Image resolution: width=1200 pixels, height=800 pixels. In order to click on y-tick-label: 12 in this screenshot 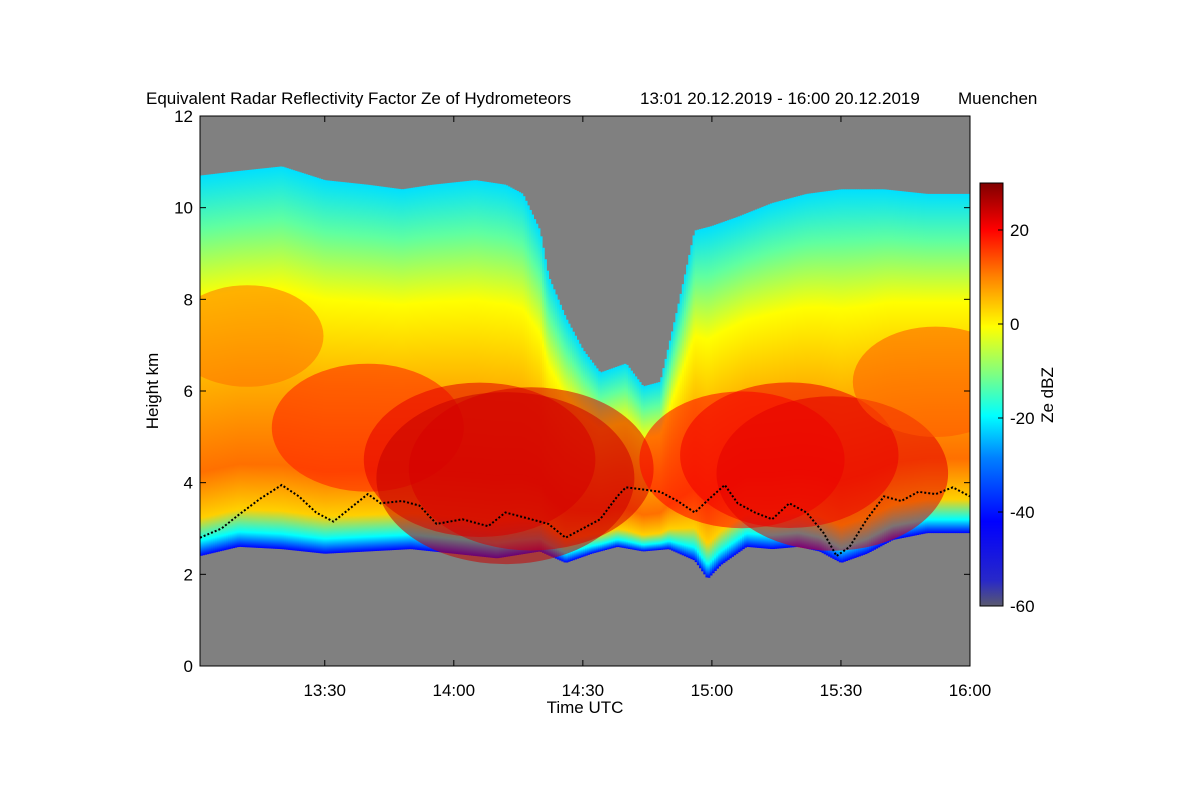, I will do `click(183, 116)`.